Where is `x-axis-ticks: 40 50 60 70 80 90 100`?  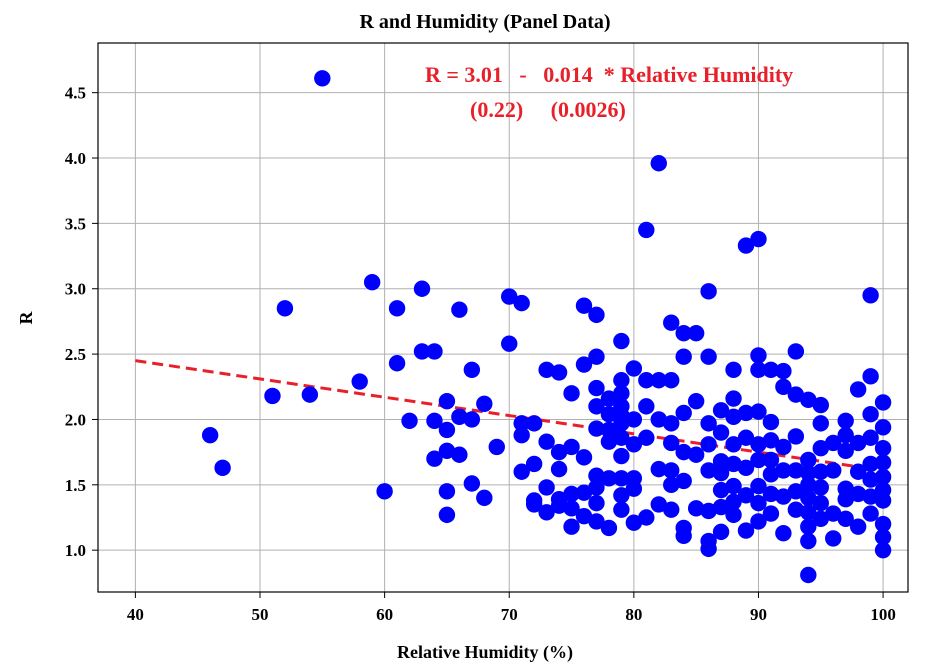 x-axis-ticks: 40 50 60 70 80 90 100 is located at coordinates (511, 608).